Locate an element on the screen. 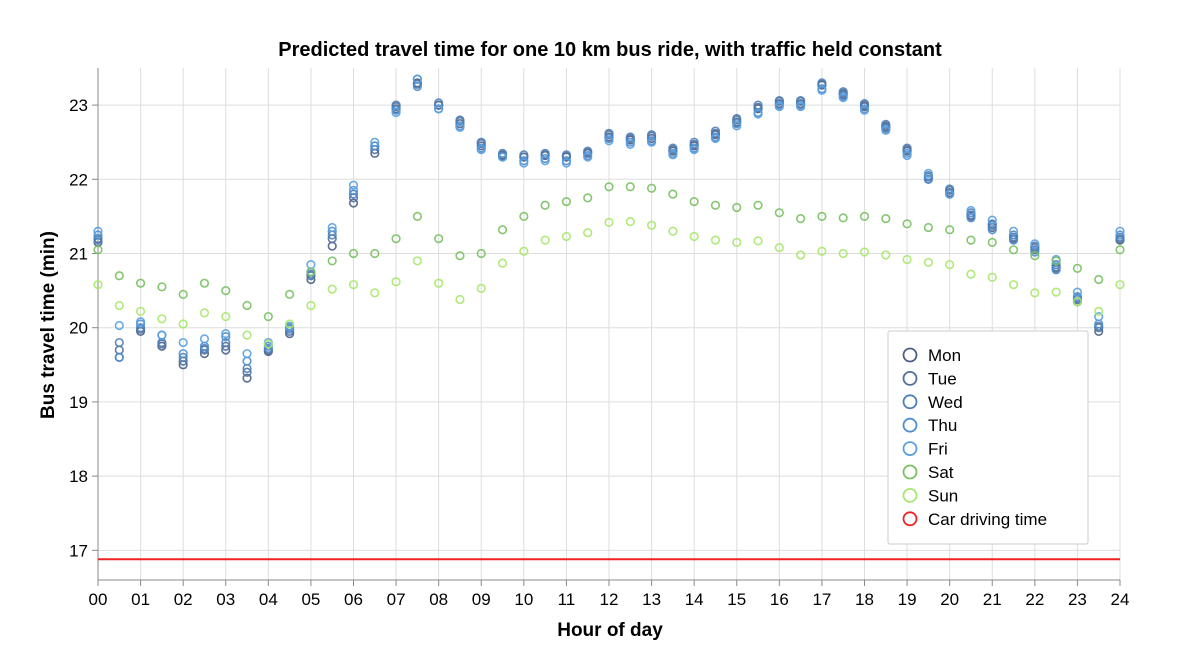  x-tick-label: 15 is located at coordinates (736, 599).